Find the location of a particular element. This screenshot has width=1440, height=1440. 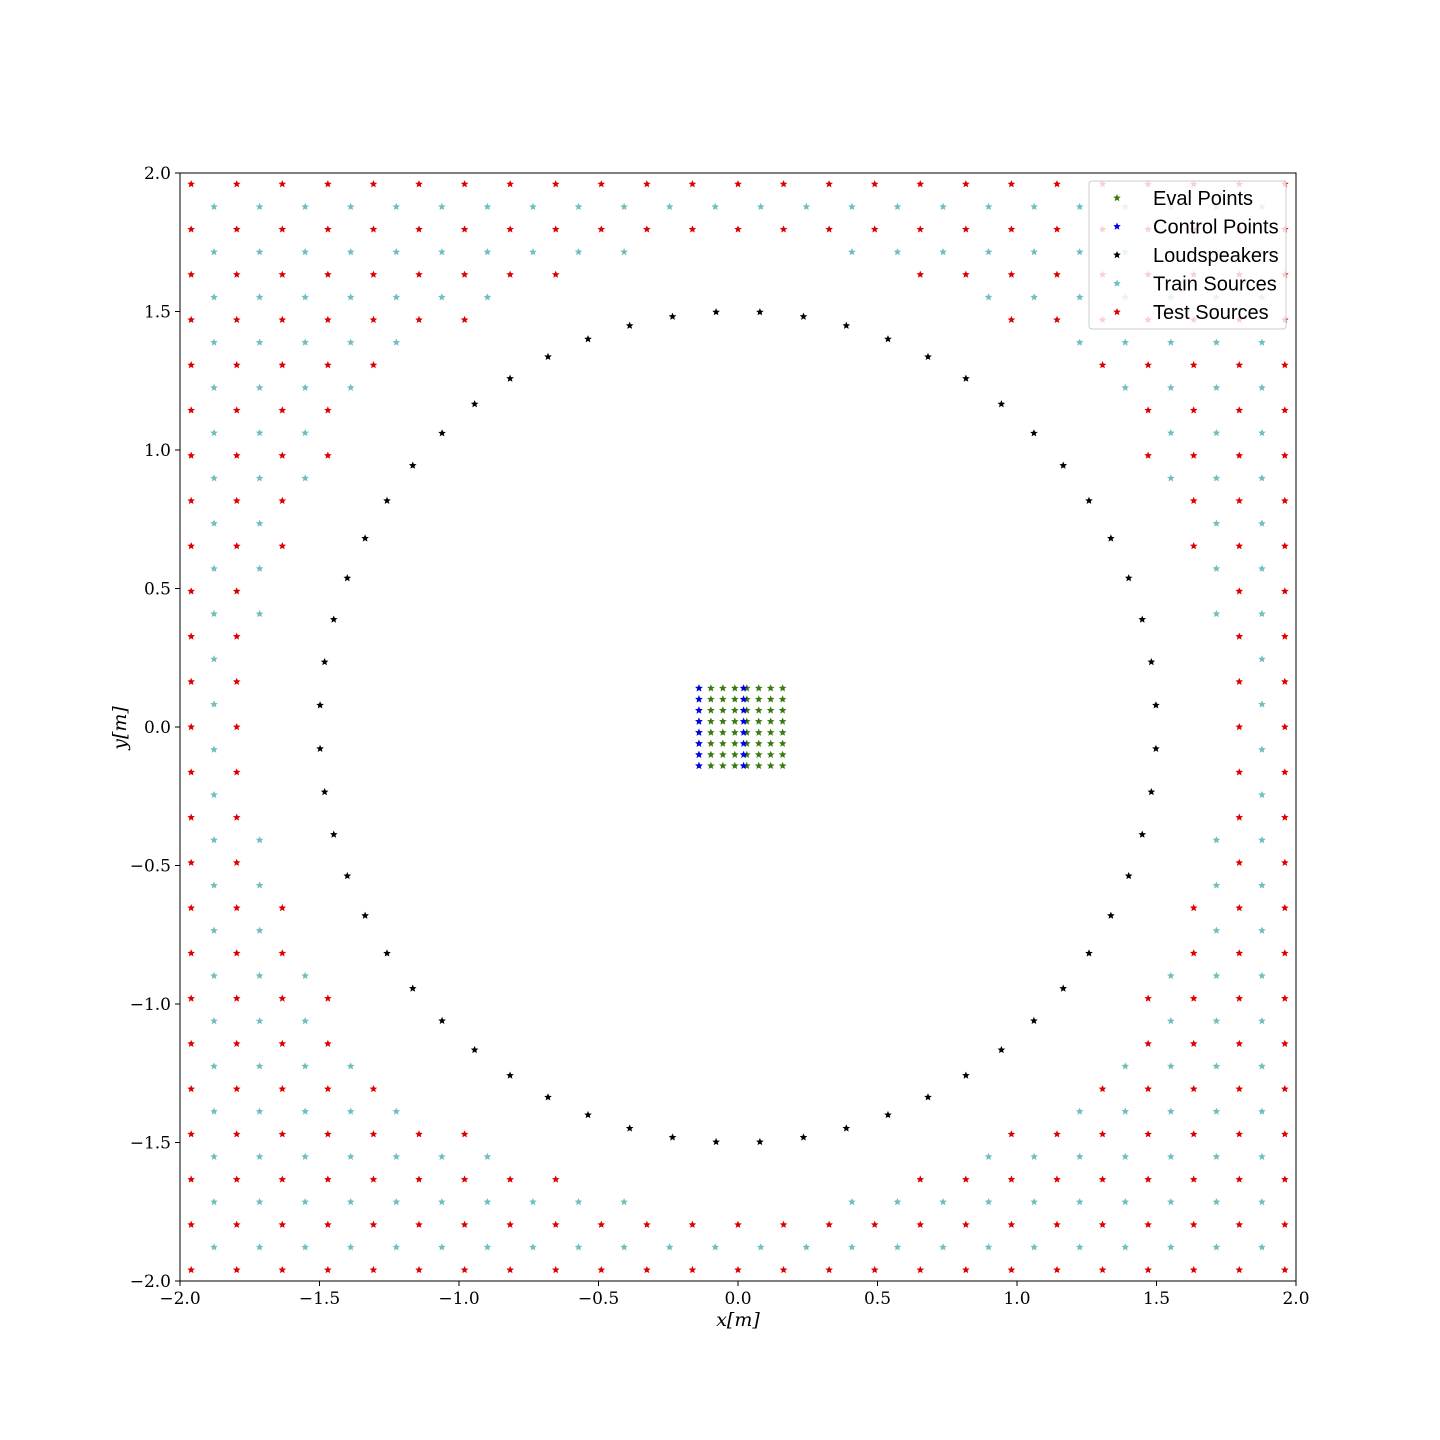

y-tick-label: 1.5 is located at coordinates (157, 313).